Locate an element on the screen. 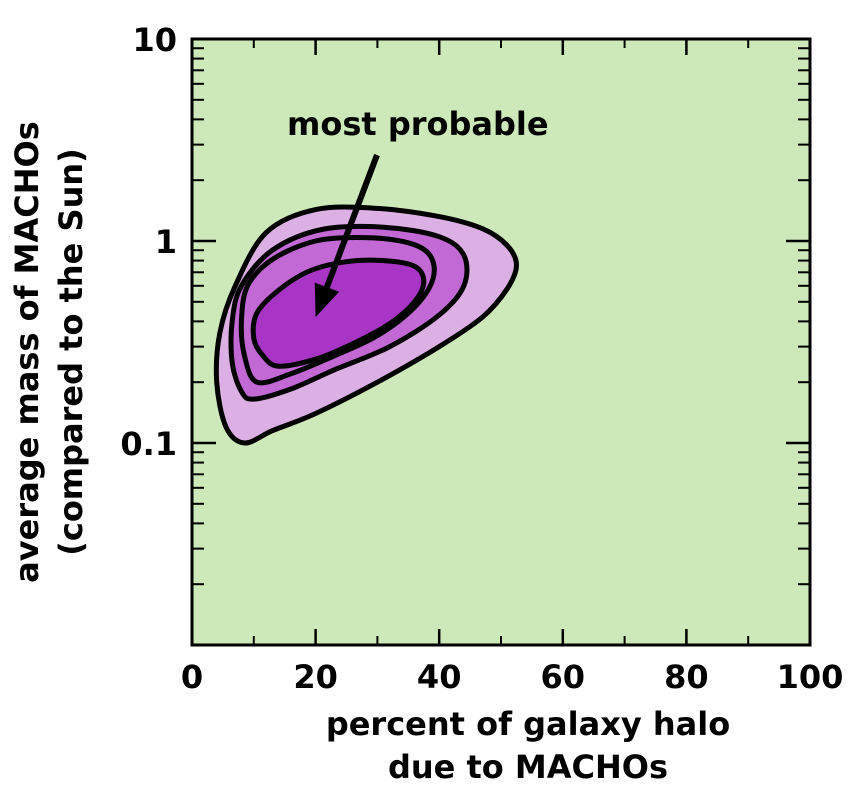 The height and width of the screenshot is (791, 859). x-axis-title-line1: percent of galaxy halo is located at coordinates (528, 724).